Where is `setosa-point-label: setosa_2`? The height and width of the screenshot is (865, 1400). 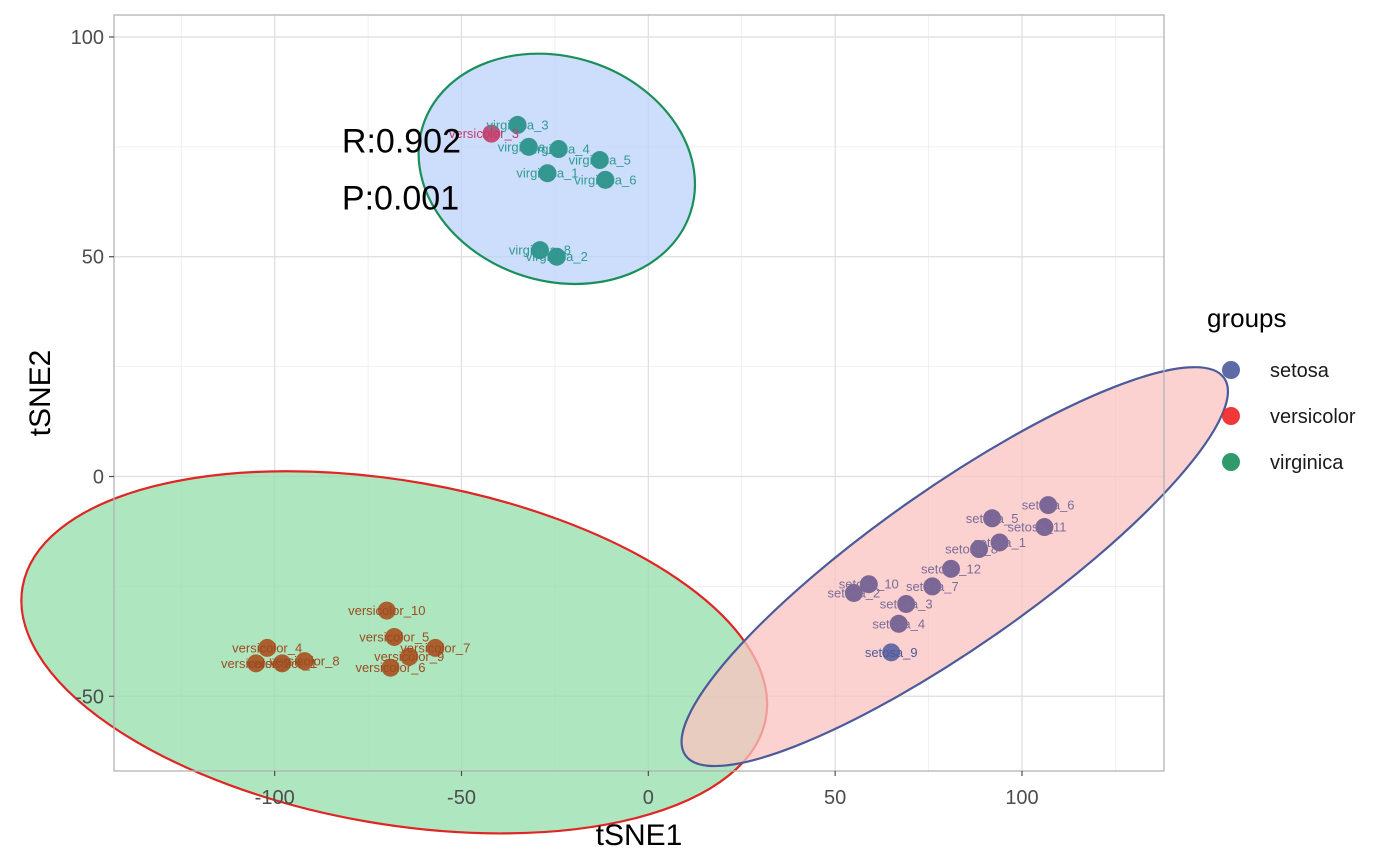
setosa-point-label: setosa_2 is located at coordinates (853, 592).